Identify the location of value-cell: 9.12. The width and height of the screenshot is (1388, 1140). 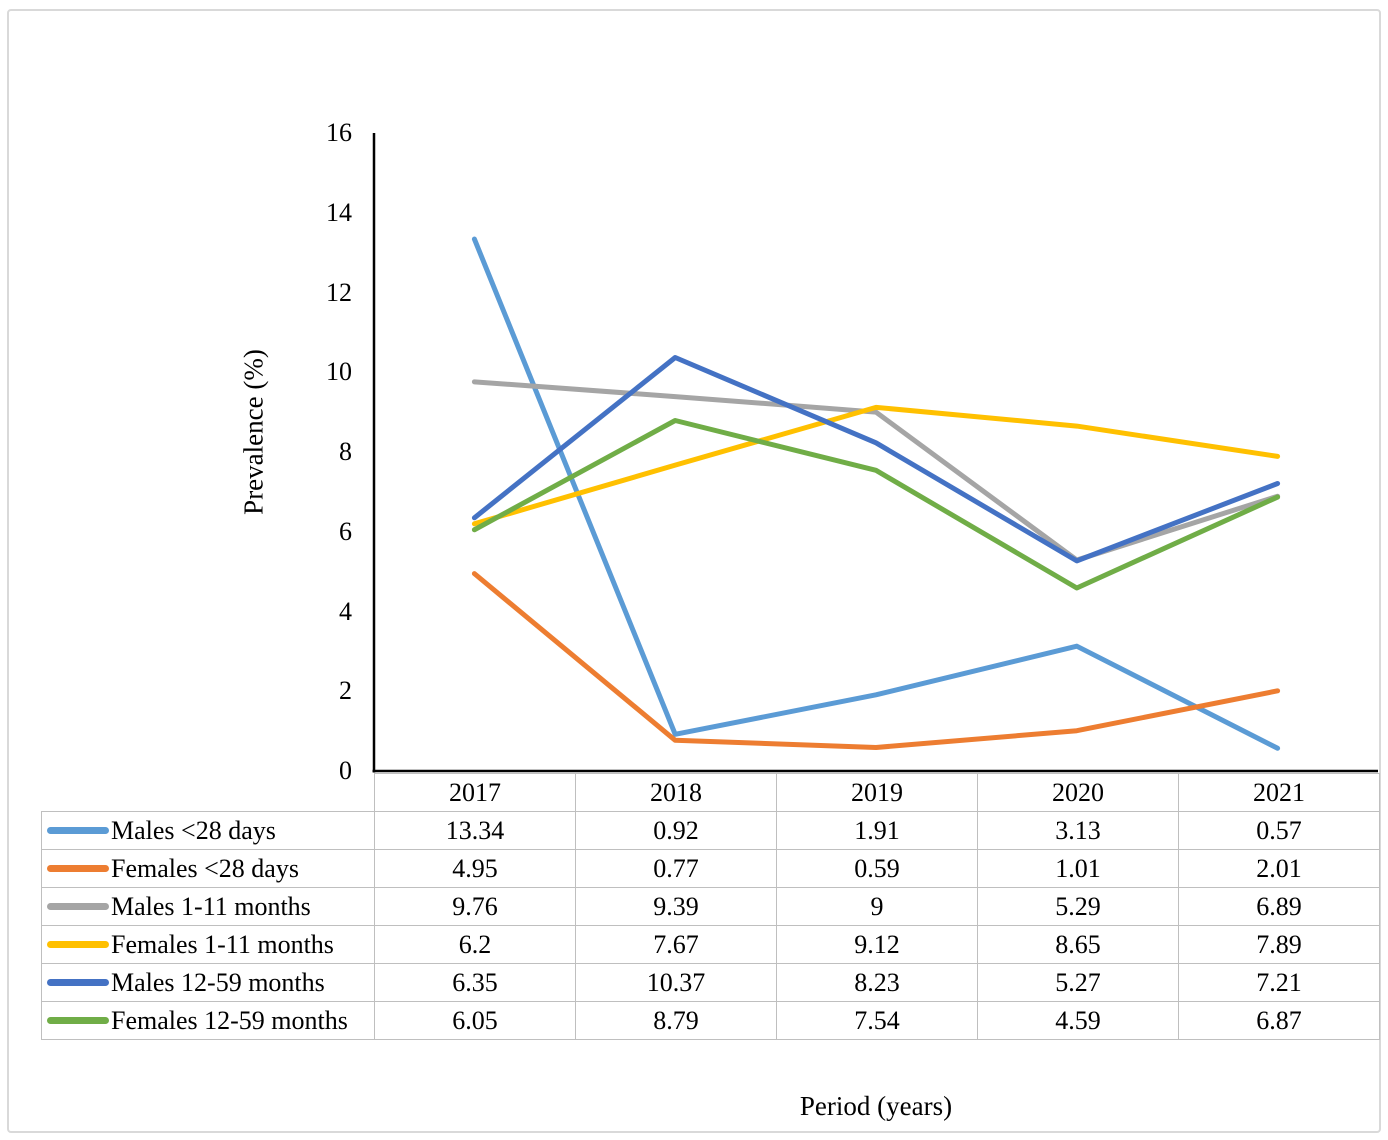
(877, 944).